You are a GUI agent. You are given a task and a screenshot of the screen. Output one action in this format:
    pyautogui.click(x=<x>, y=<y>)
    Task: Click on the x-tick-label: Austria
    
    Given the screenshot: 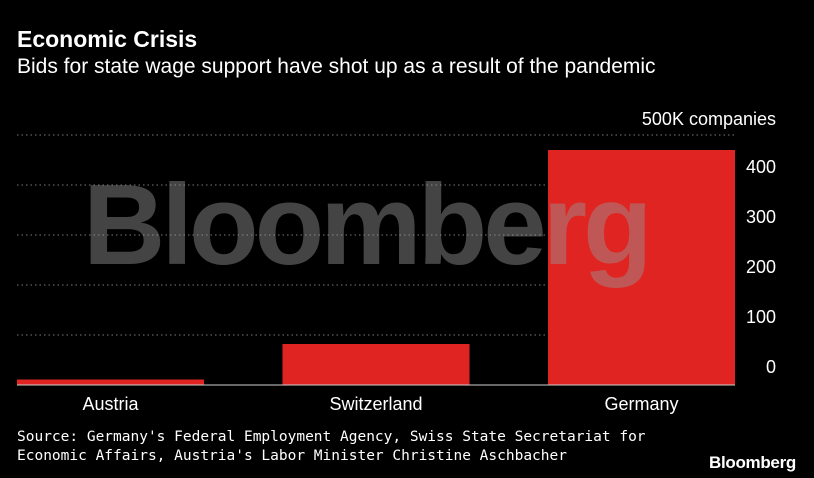 What is the action you would take?
    pyautogui.click(x=110, y=404)
    